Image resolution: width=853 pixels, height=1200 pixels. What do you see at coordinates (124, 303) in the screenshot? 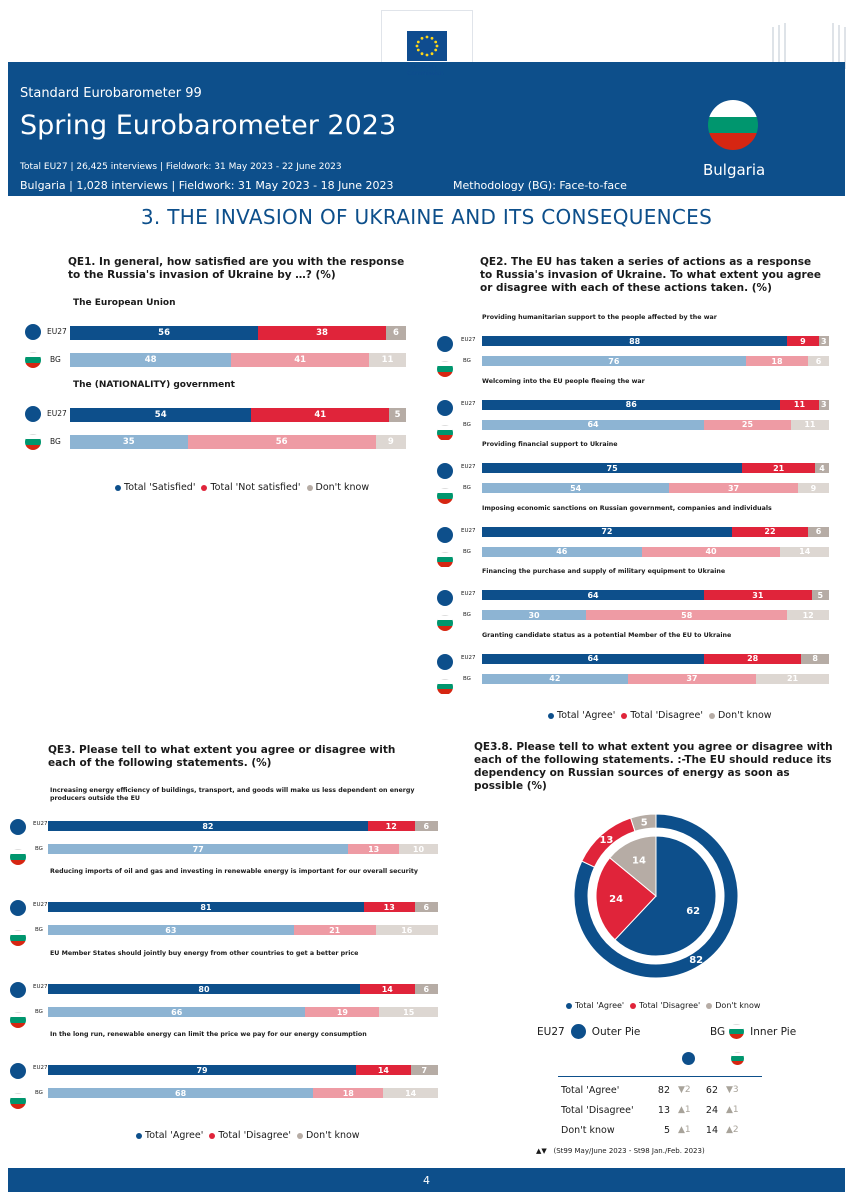
I see `qe1-item-label: The European Union` at bounding box center [124, 303].